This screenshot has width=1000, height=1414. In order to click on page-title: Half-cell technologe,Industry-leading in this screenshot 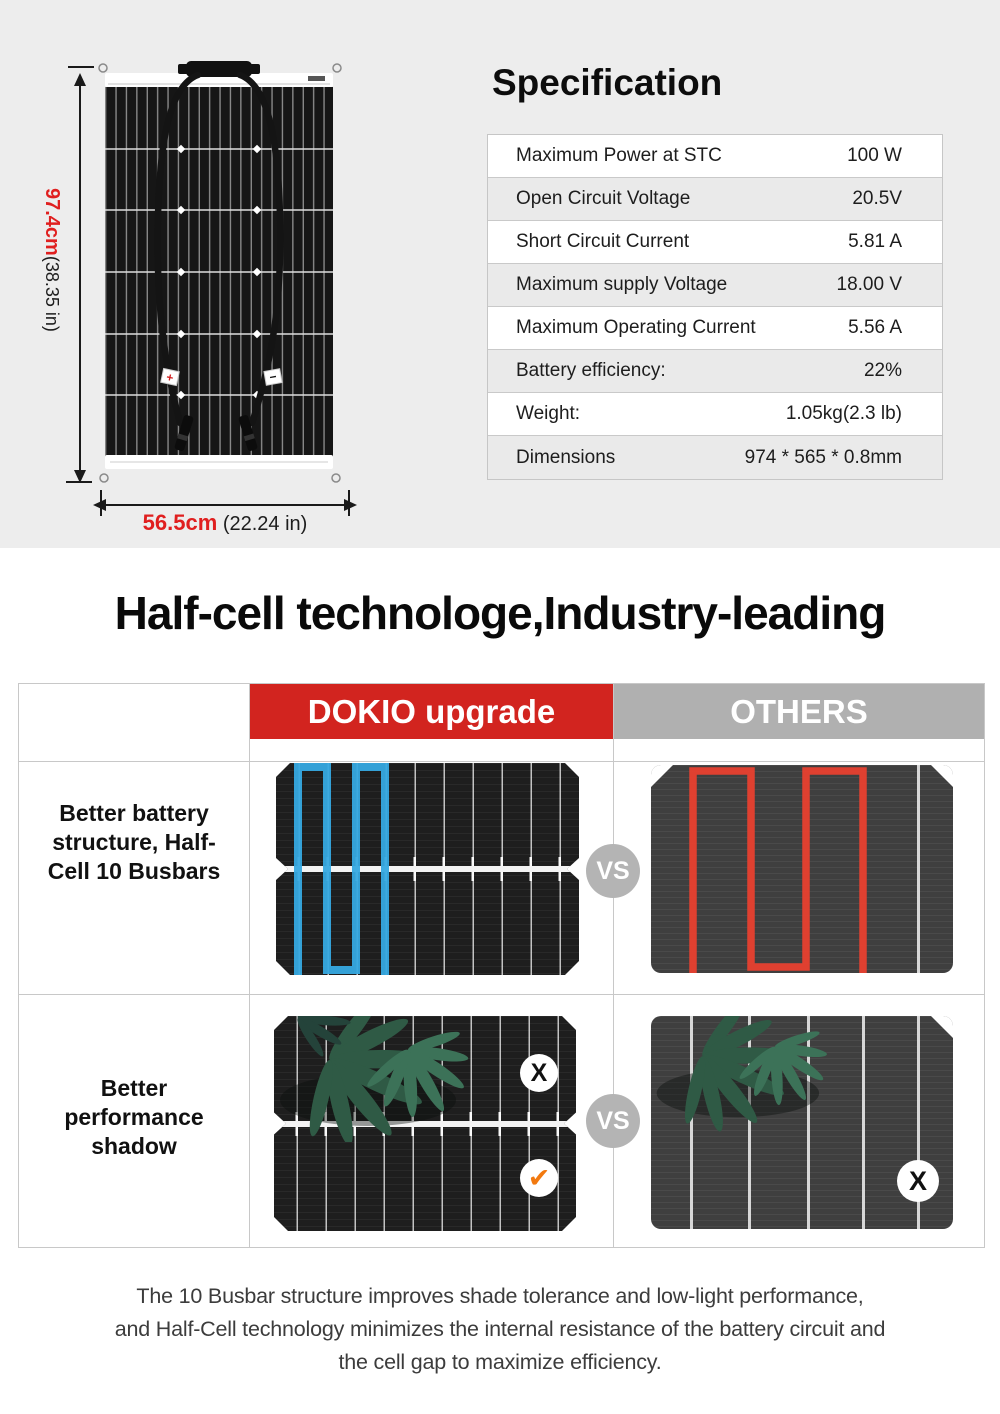, I will do `click(500, 613)`.